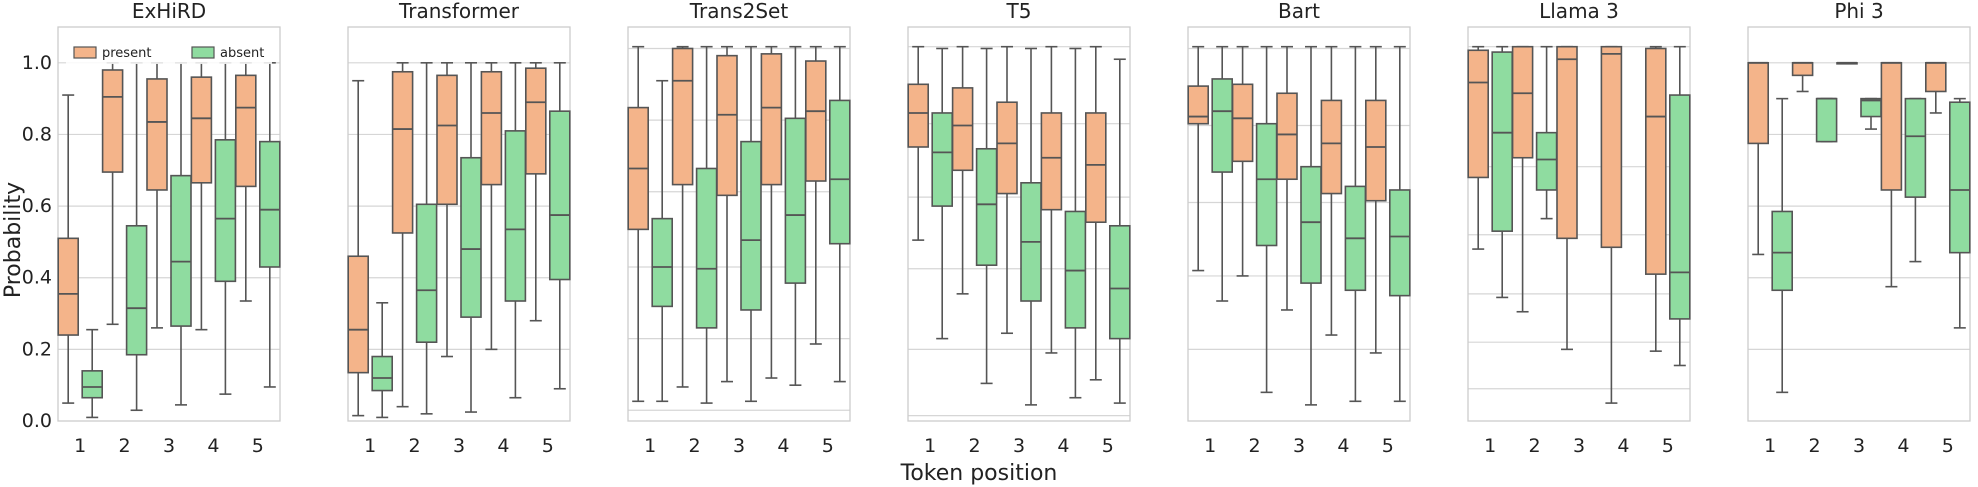  What do you see at coordinates (1299, 228) in the screenshot?
I see `panel-5: Bart 1 2 3 4 5` at bounding box center [1299, 228].